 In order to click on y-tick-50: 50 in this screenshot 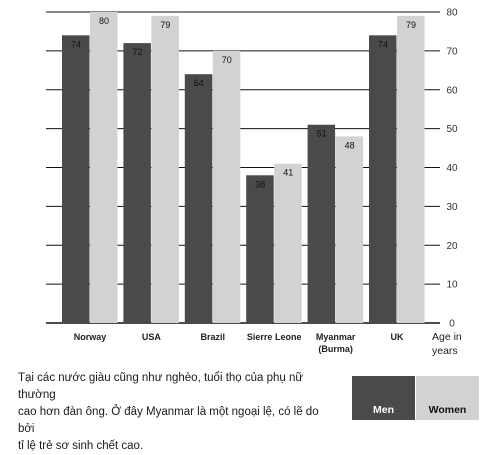, I will do `click(452, 129)`.